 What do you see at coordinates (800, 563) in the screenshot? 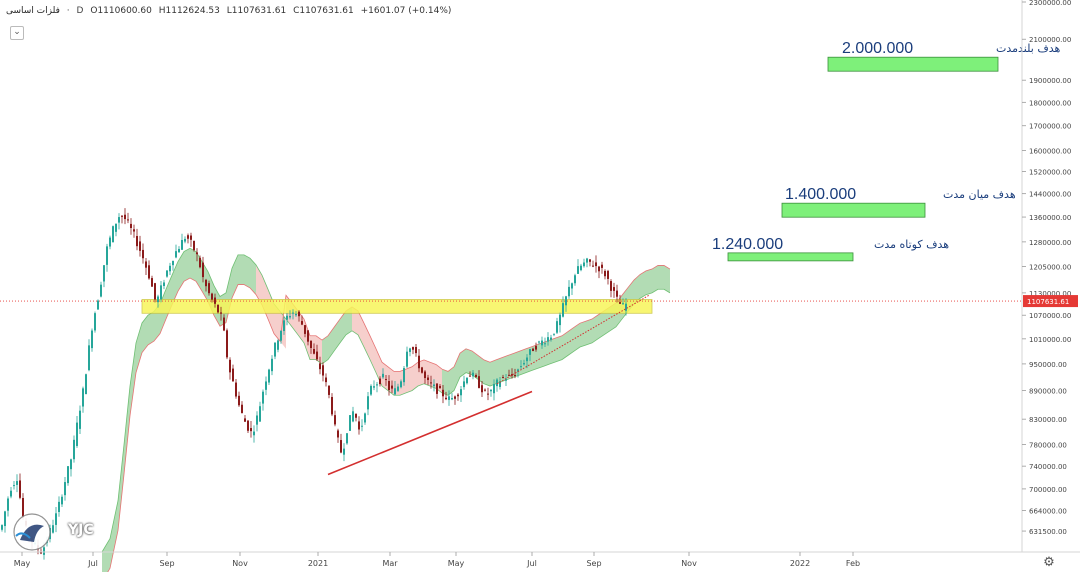
I see `x-tick-label: 2022` at bounding box center [800, 563].